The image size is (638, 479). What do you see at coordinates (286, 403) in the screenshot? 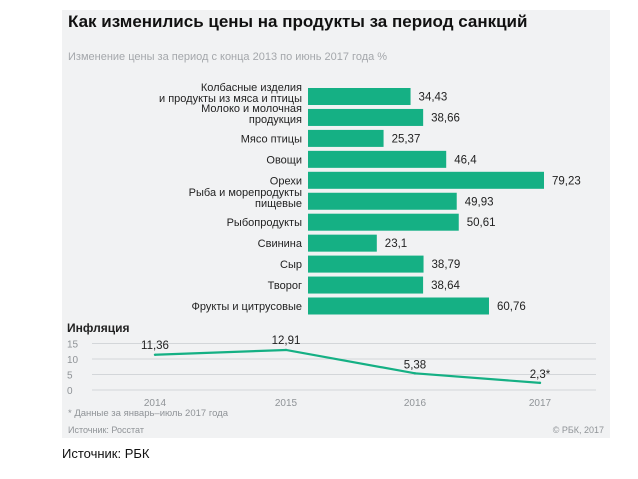
I see `x-tick-label: 2015` at bounding box center [286, 403].